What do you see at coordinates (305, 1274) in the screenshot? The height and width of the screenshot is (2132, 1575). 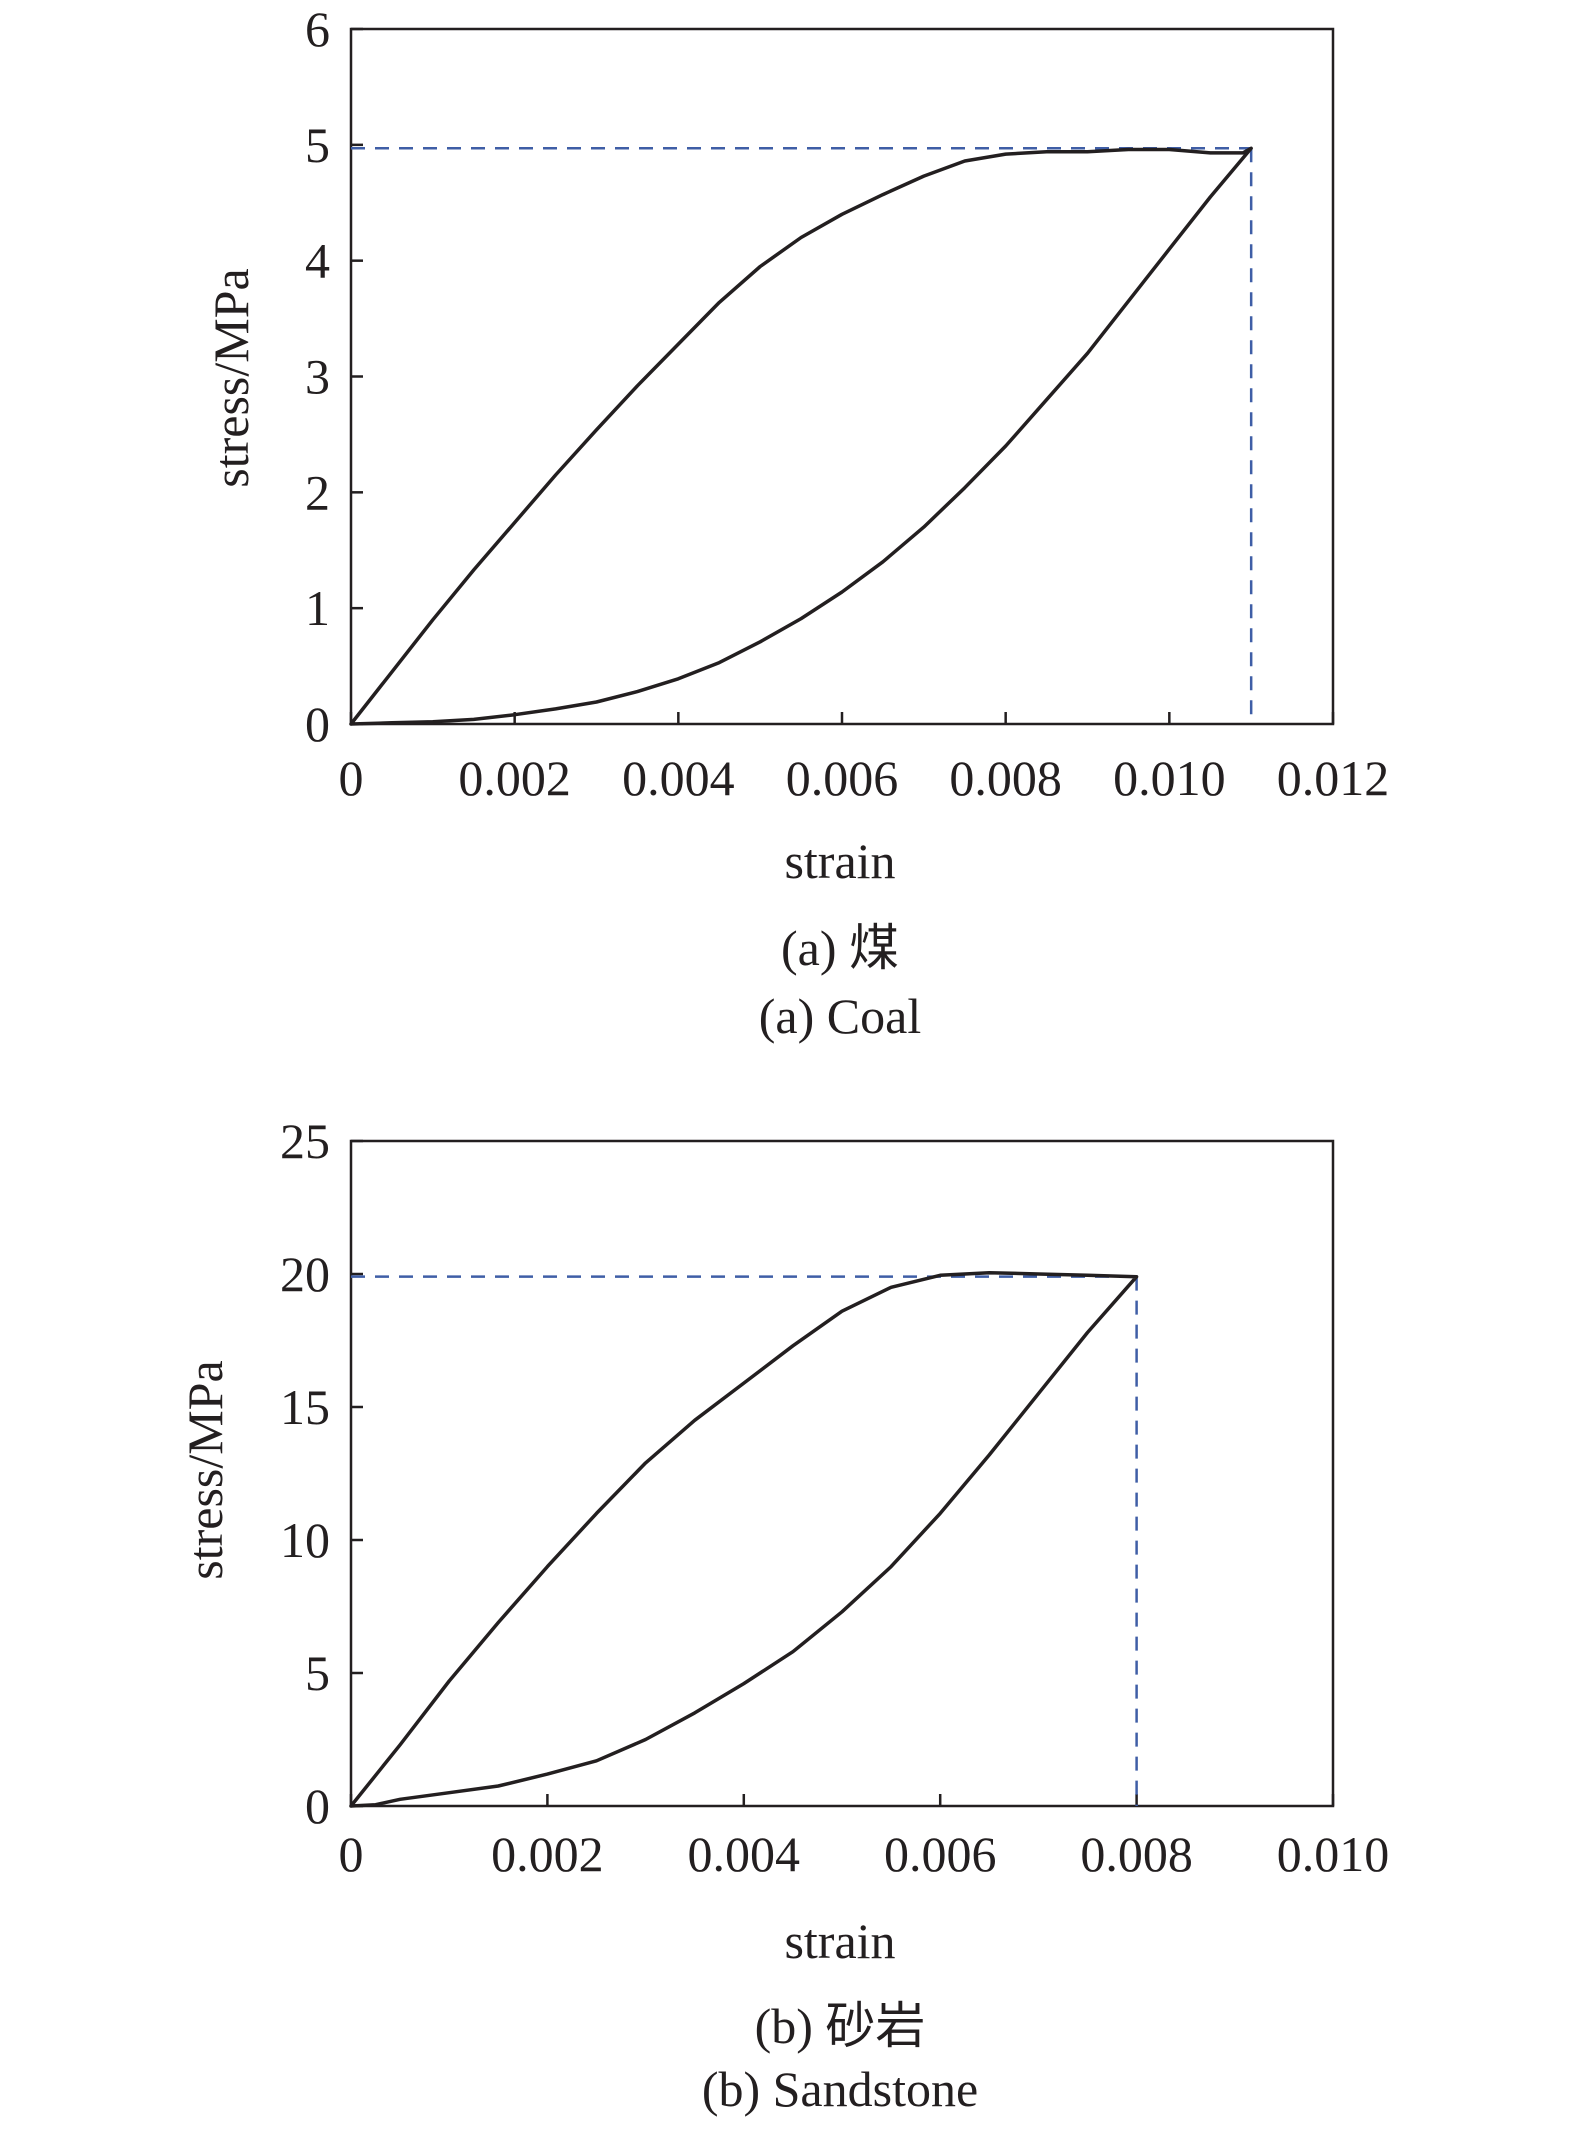 I see `sandstone-y-tick-label: 20` at bounding box center [305, 1274].